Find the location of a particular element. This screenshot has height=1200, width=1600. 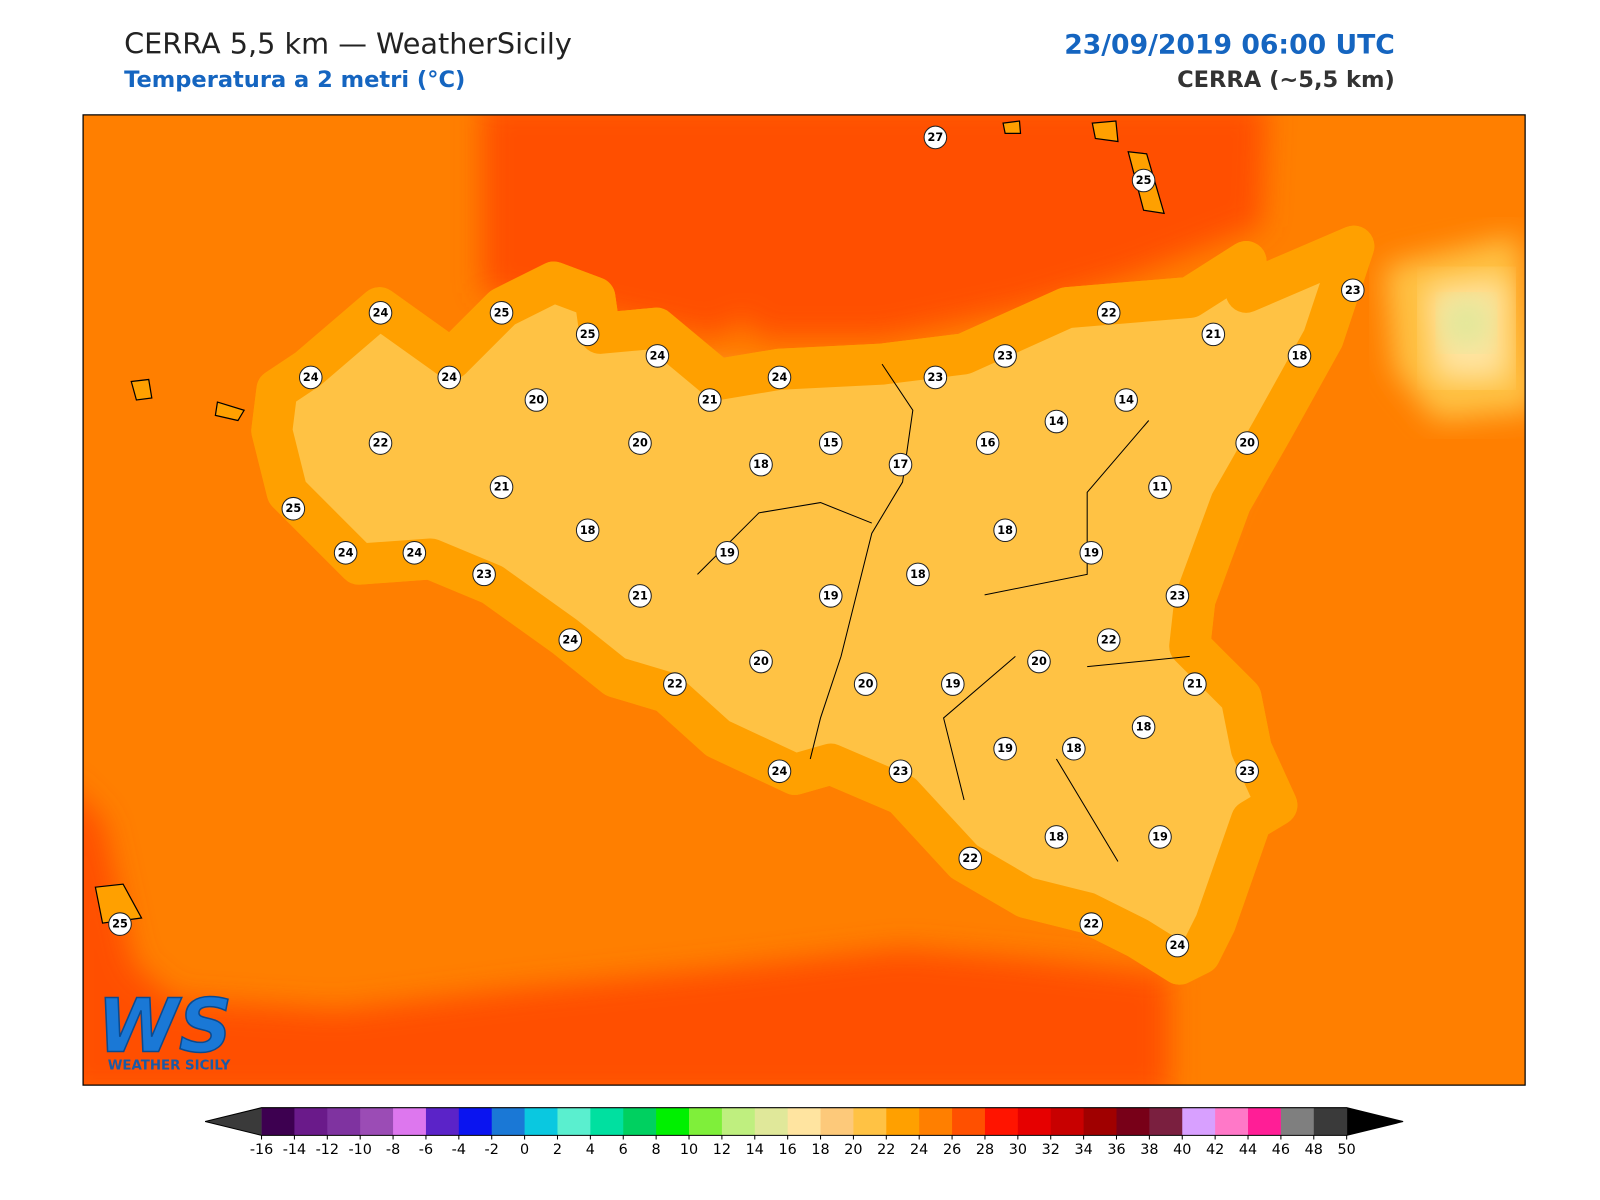

colorbar-tick-label: 0 is located at coordinates (524, 1150).